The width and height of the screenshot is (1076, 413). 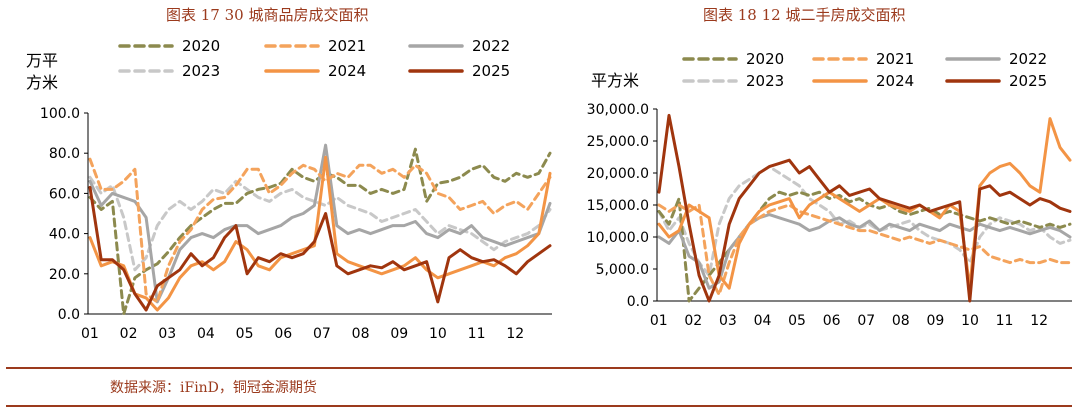 I want to click on series-line-2021, so click(x=864, y=250).